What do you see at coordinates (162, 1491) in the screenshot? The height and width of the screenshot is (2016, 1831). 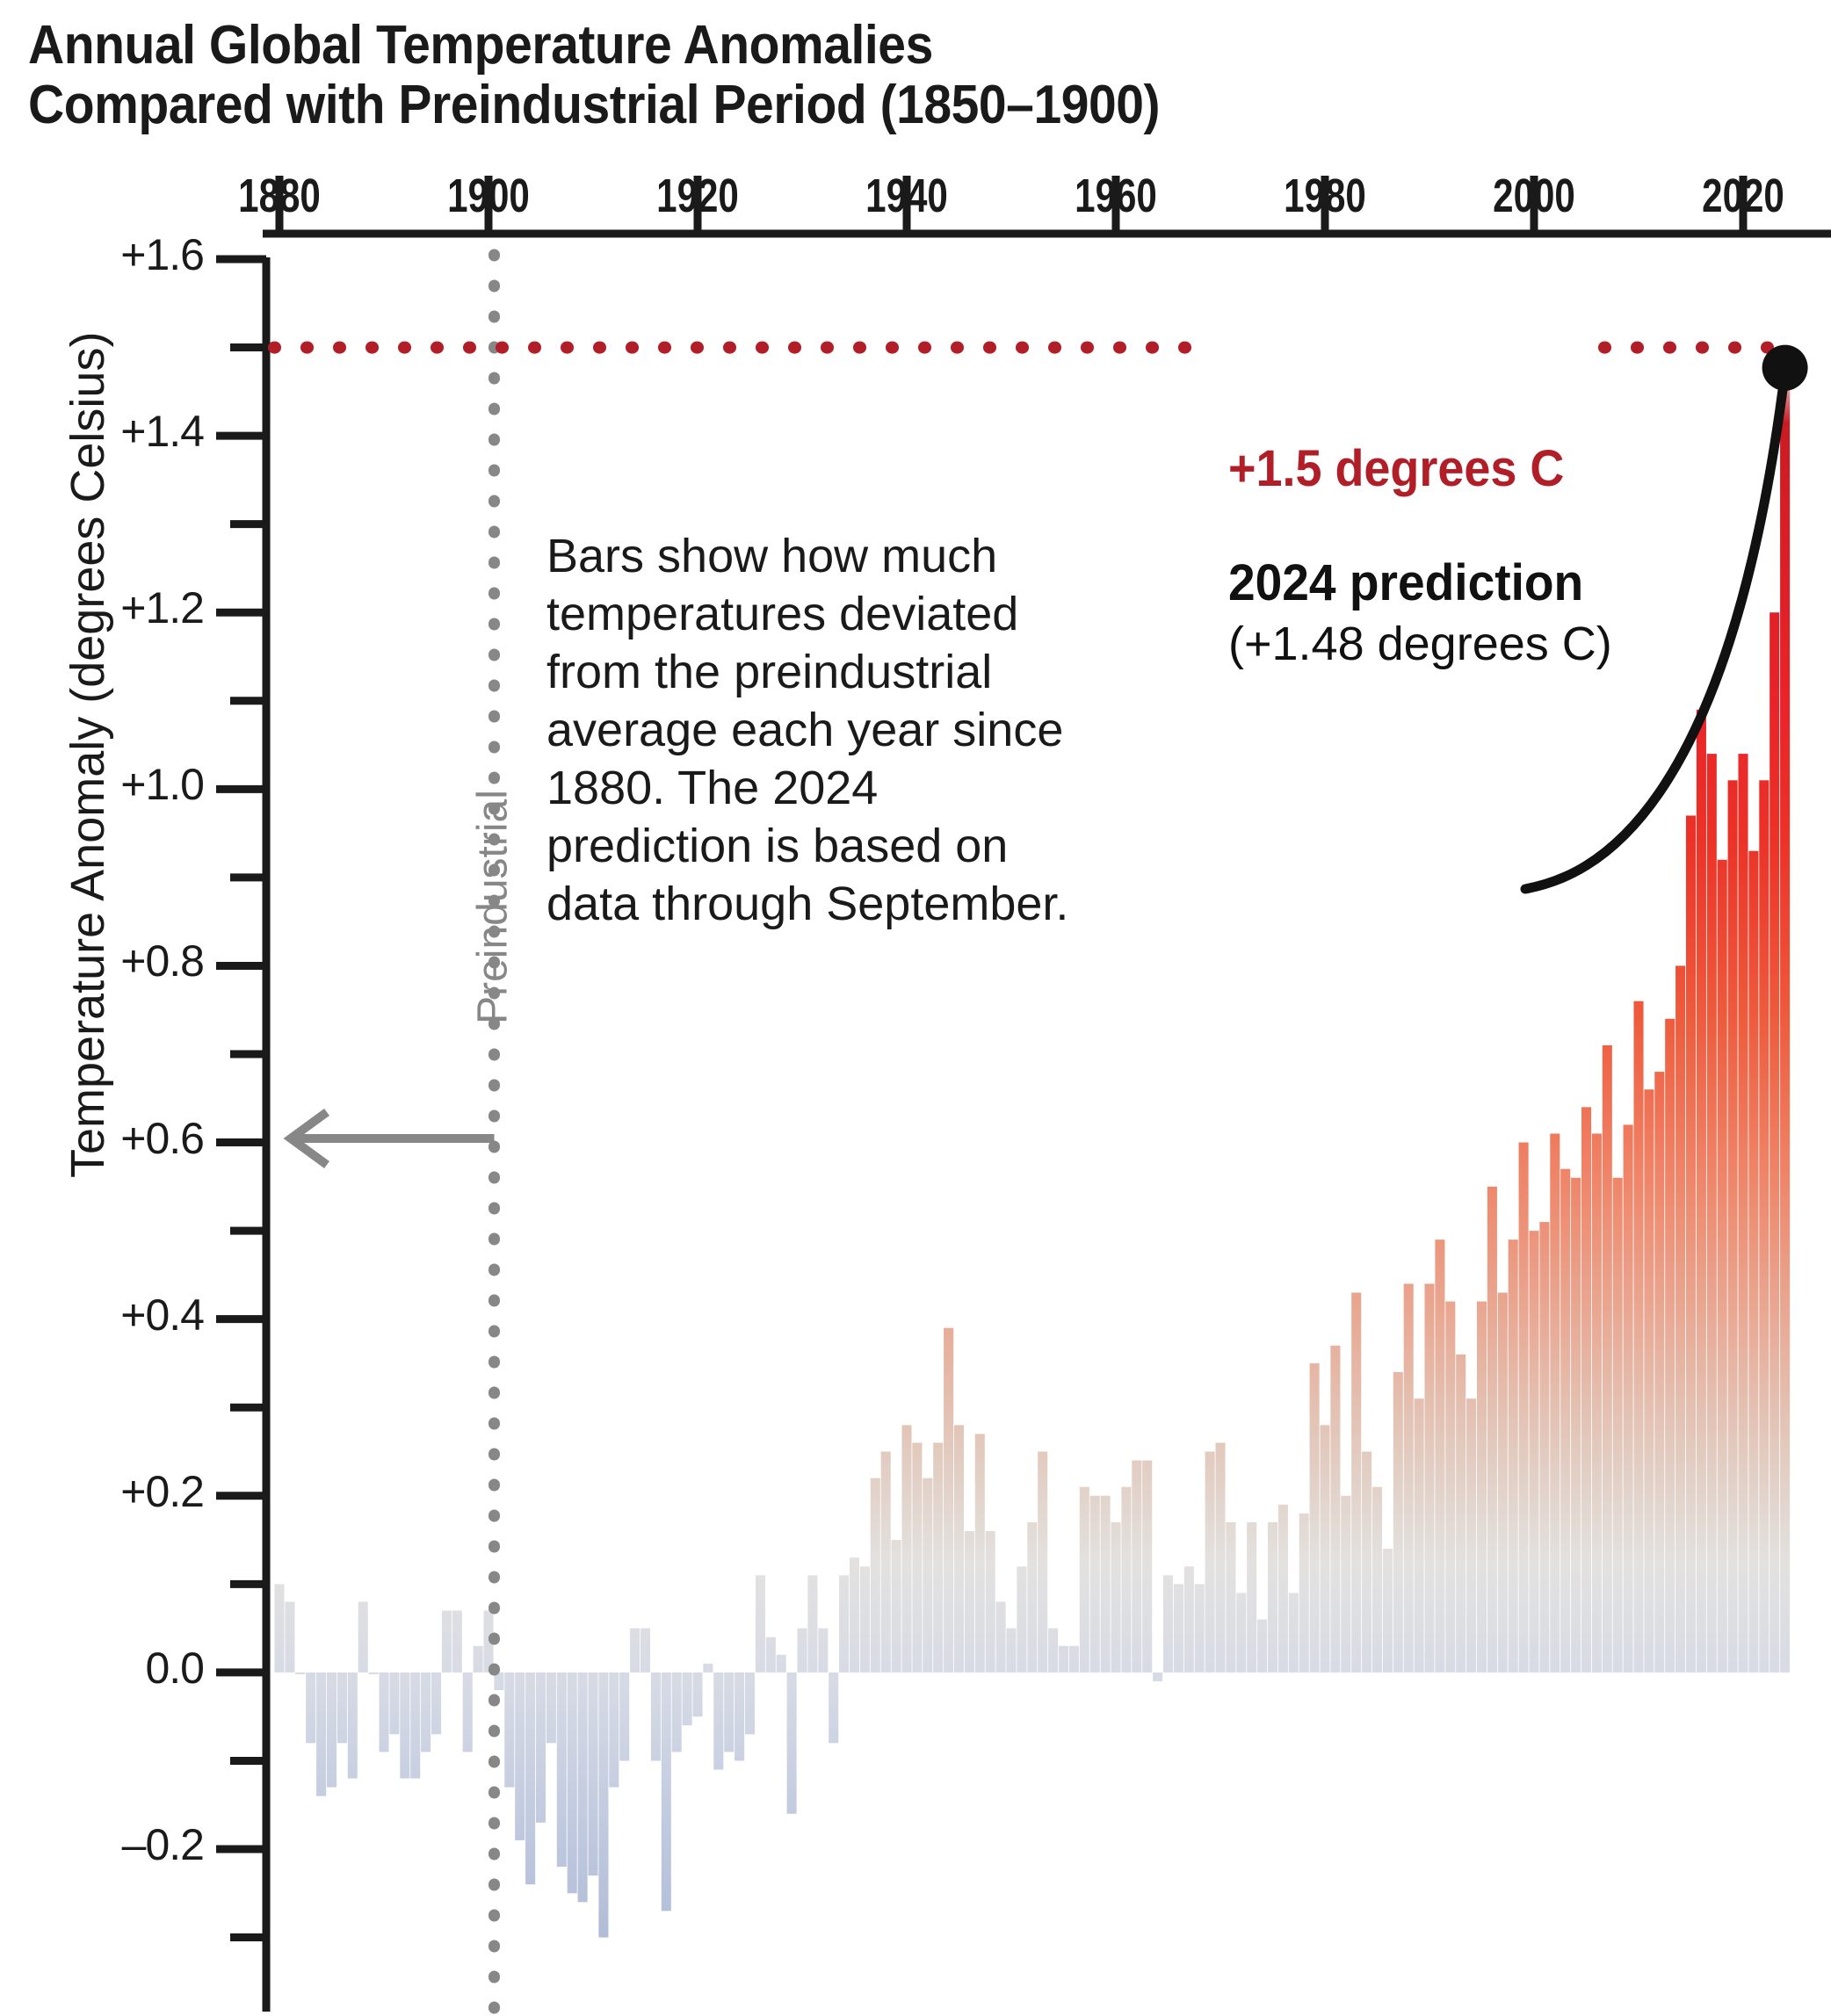 I see `y-tick-label: +0.2` at bounding box center [162, 1491].